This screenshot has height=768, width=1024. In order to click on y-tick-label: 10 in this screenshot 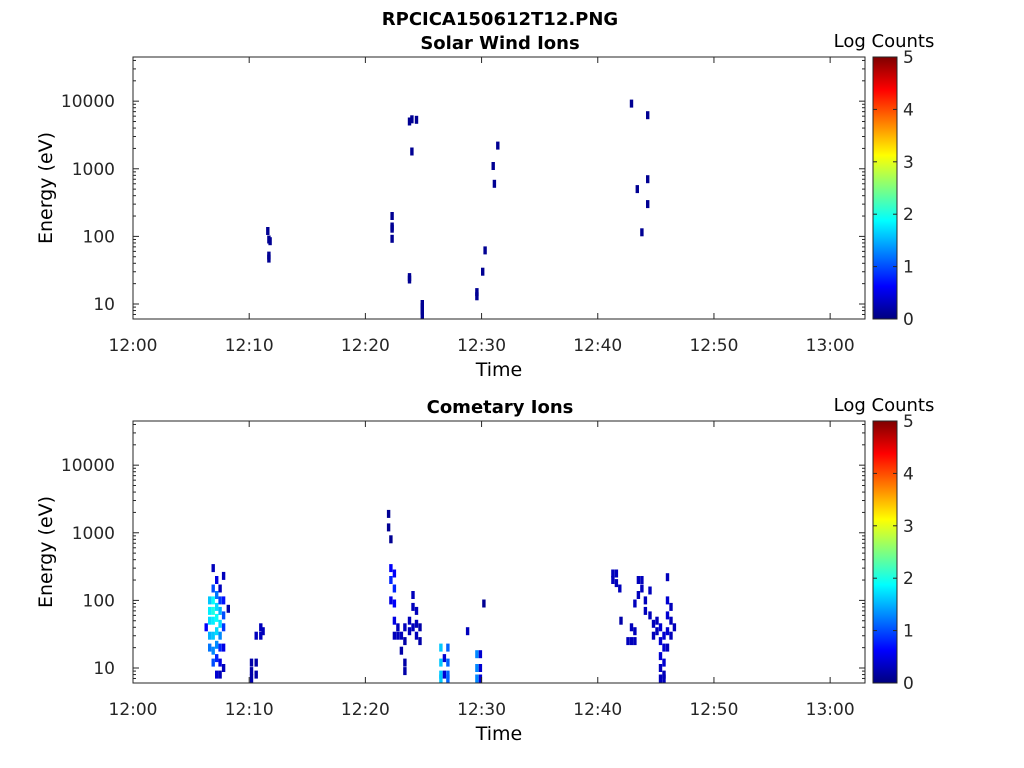, I will do `click(104, 305)`.